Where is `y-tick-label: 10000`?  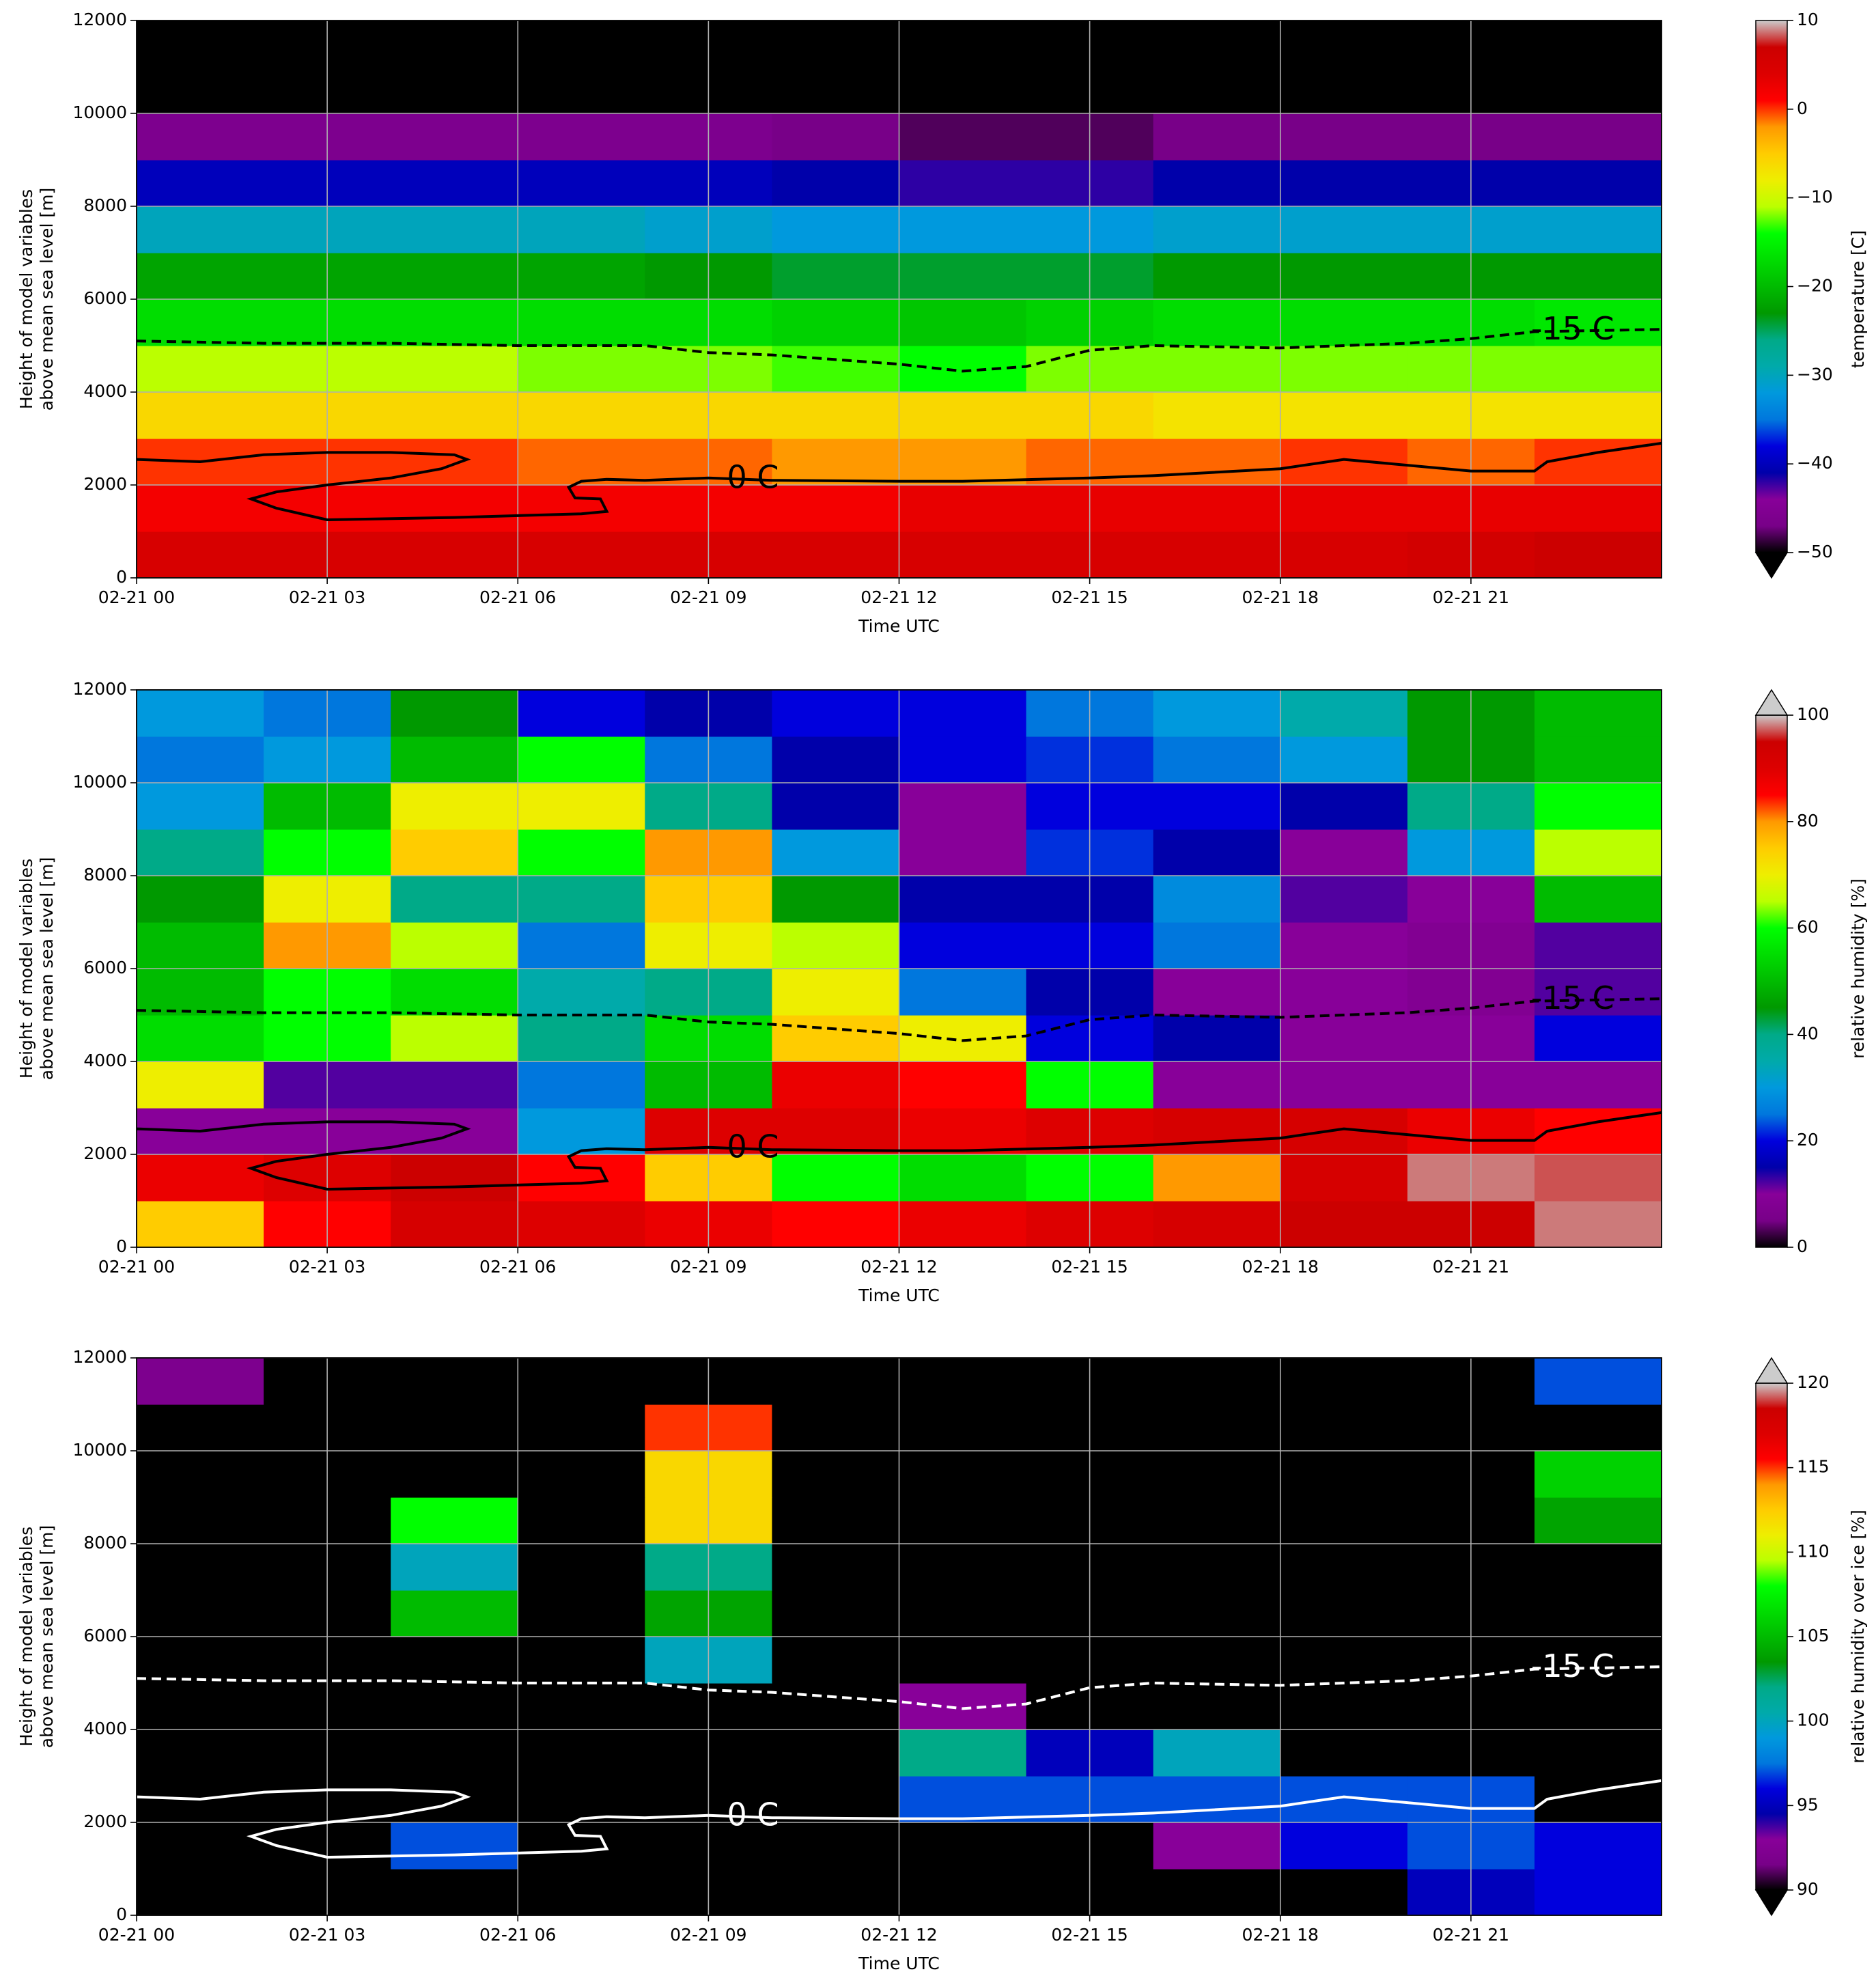
y-tick-label: 10000 is located at coordinates (99, 112).